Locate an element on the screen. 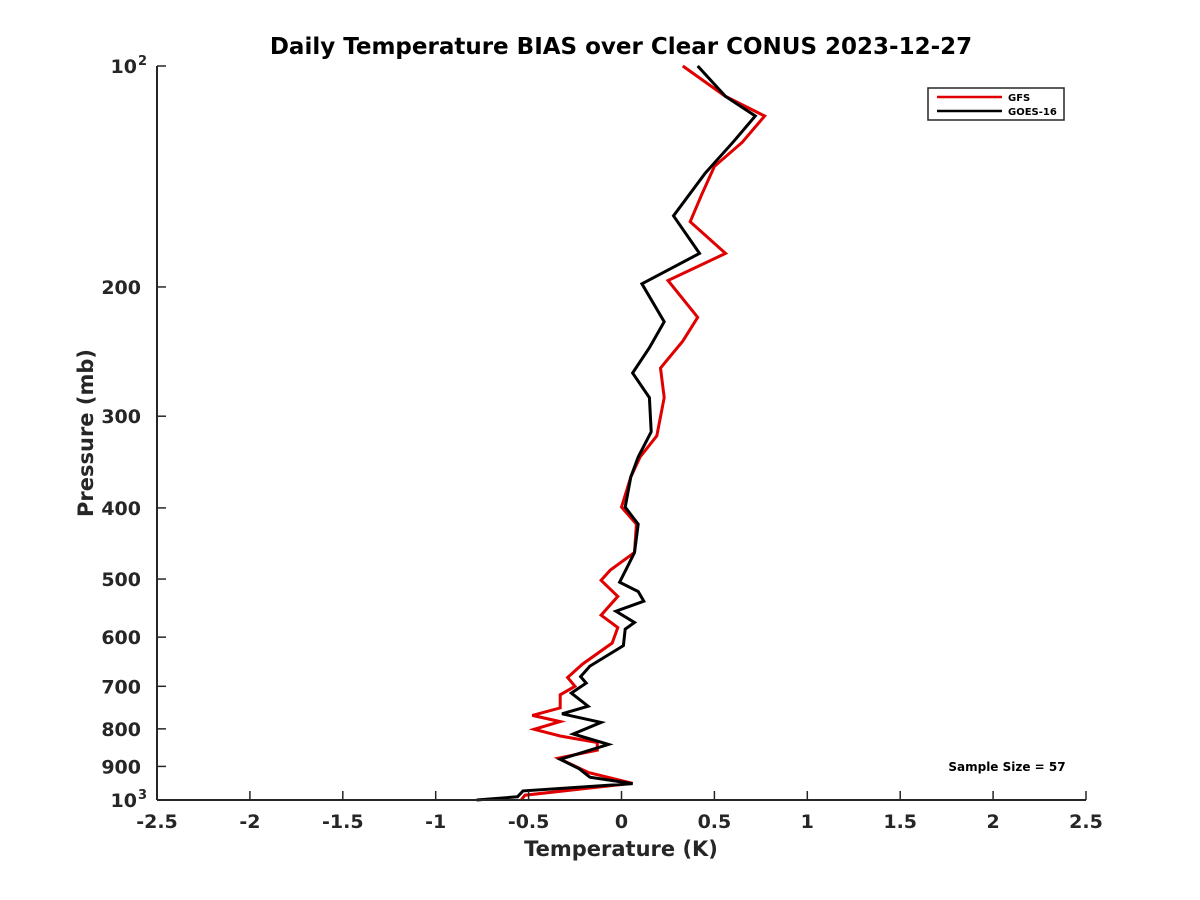 Image resolution: width=1200 pixels, height=900 pixels. x-tick-label: -2 is located at coordinates (249, 822).